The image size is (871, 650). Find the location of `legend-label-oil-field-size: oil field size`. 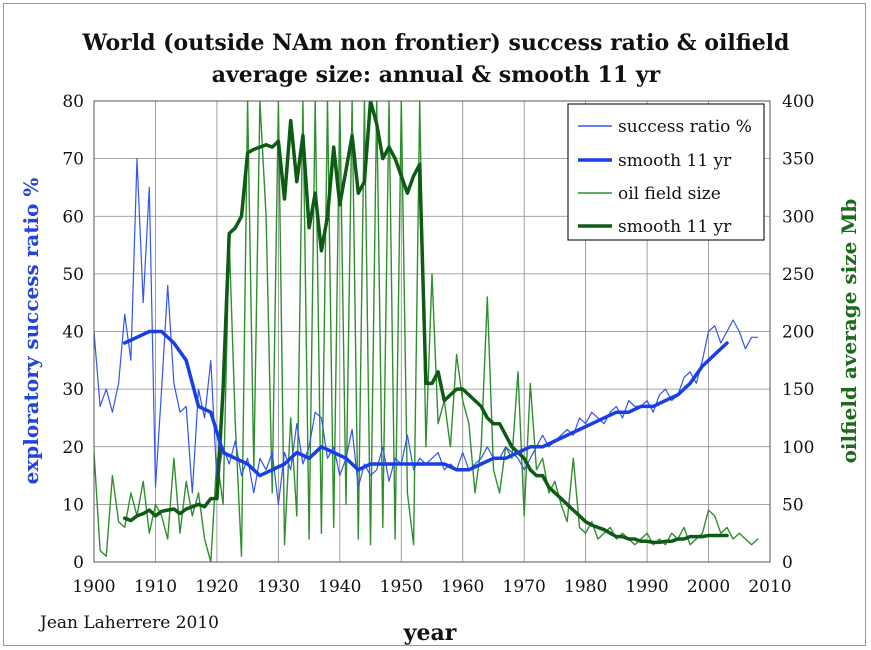

legend-label-oil-field-size: oil field size is located at coordinates (669, 194).